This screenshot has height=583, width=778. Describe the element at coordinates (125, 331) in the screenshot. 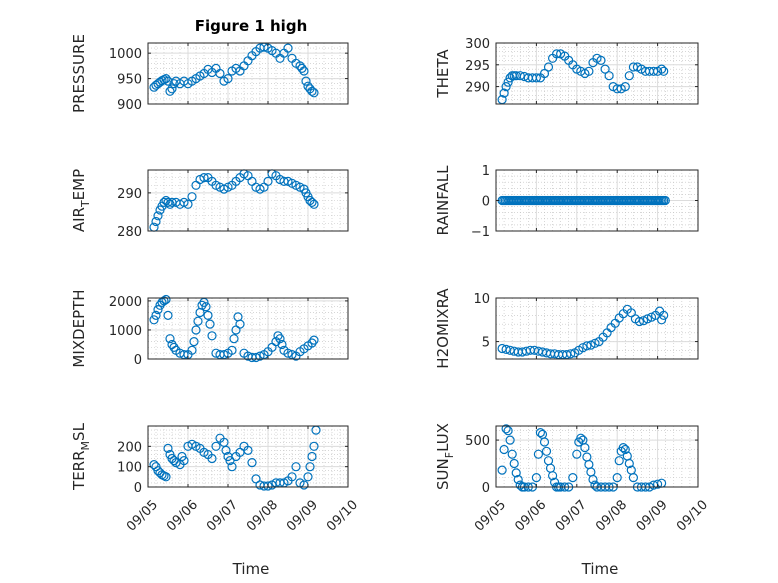

I see `y-tick-label: 1000` at that location.